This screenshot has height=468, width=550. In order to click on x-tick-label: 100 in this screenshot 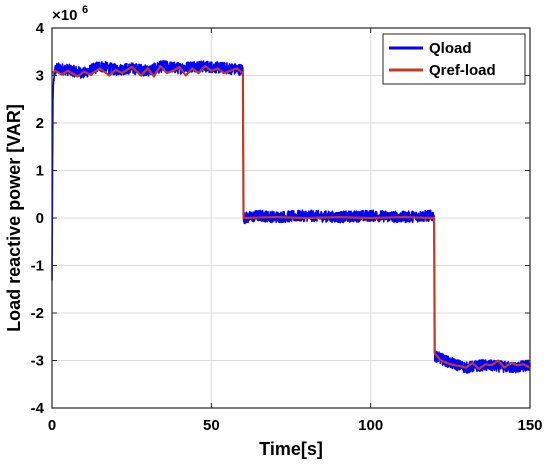, I will do `click(370, 425)`.